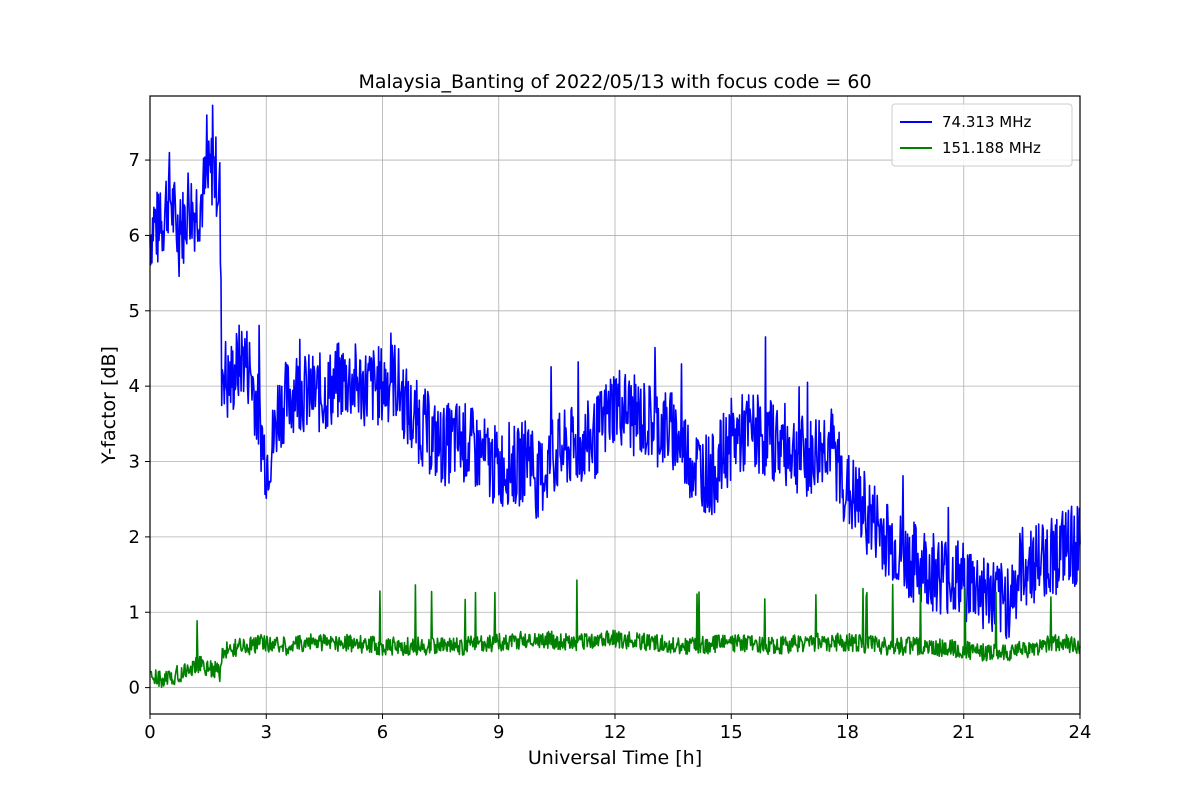 Image resolution: width=1200 pixels, height=800 pixels. I want to click on y-axis-label: Y-factor [dB], so click(109, 405).